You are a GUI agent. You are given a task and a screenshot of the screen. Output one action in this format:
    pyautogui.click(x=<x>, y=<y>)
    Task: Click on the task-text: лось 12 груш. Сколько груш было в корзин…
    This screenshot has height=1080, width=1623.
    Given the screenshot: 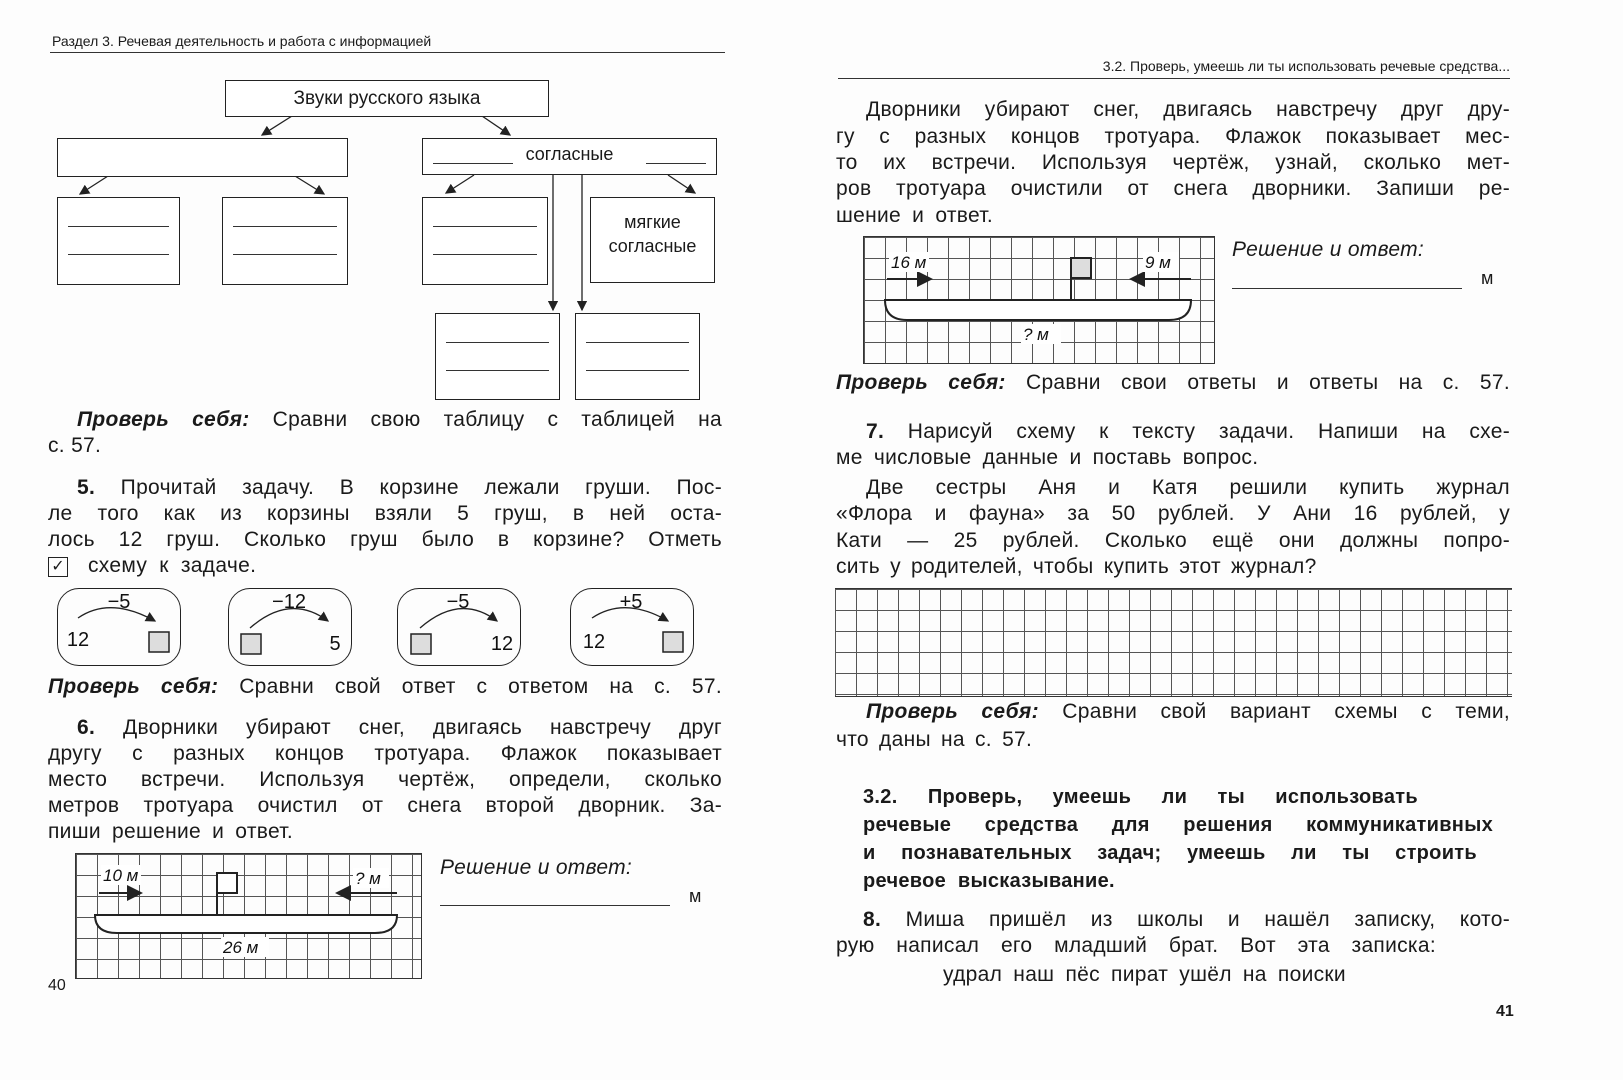 What is the action you would take?
    pyautogui.click(x=385, y=539)
    